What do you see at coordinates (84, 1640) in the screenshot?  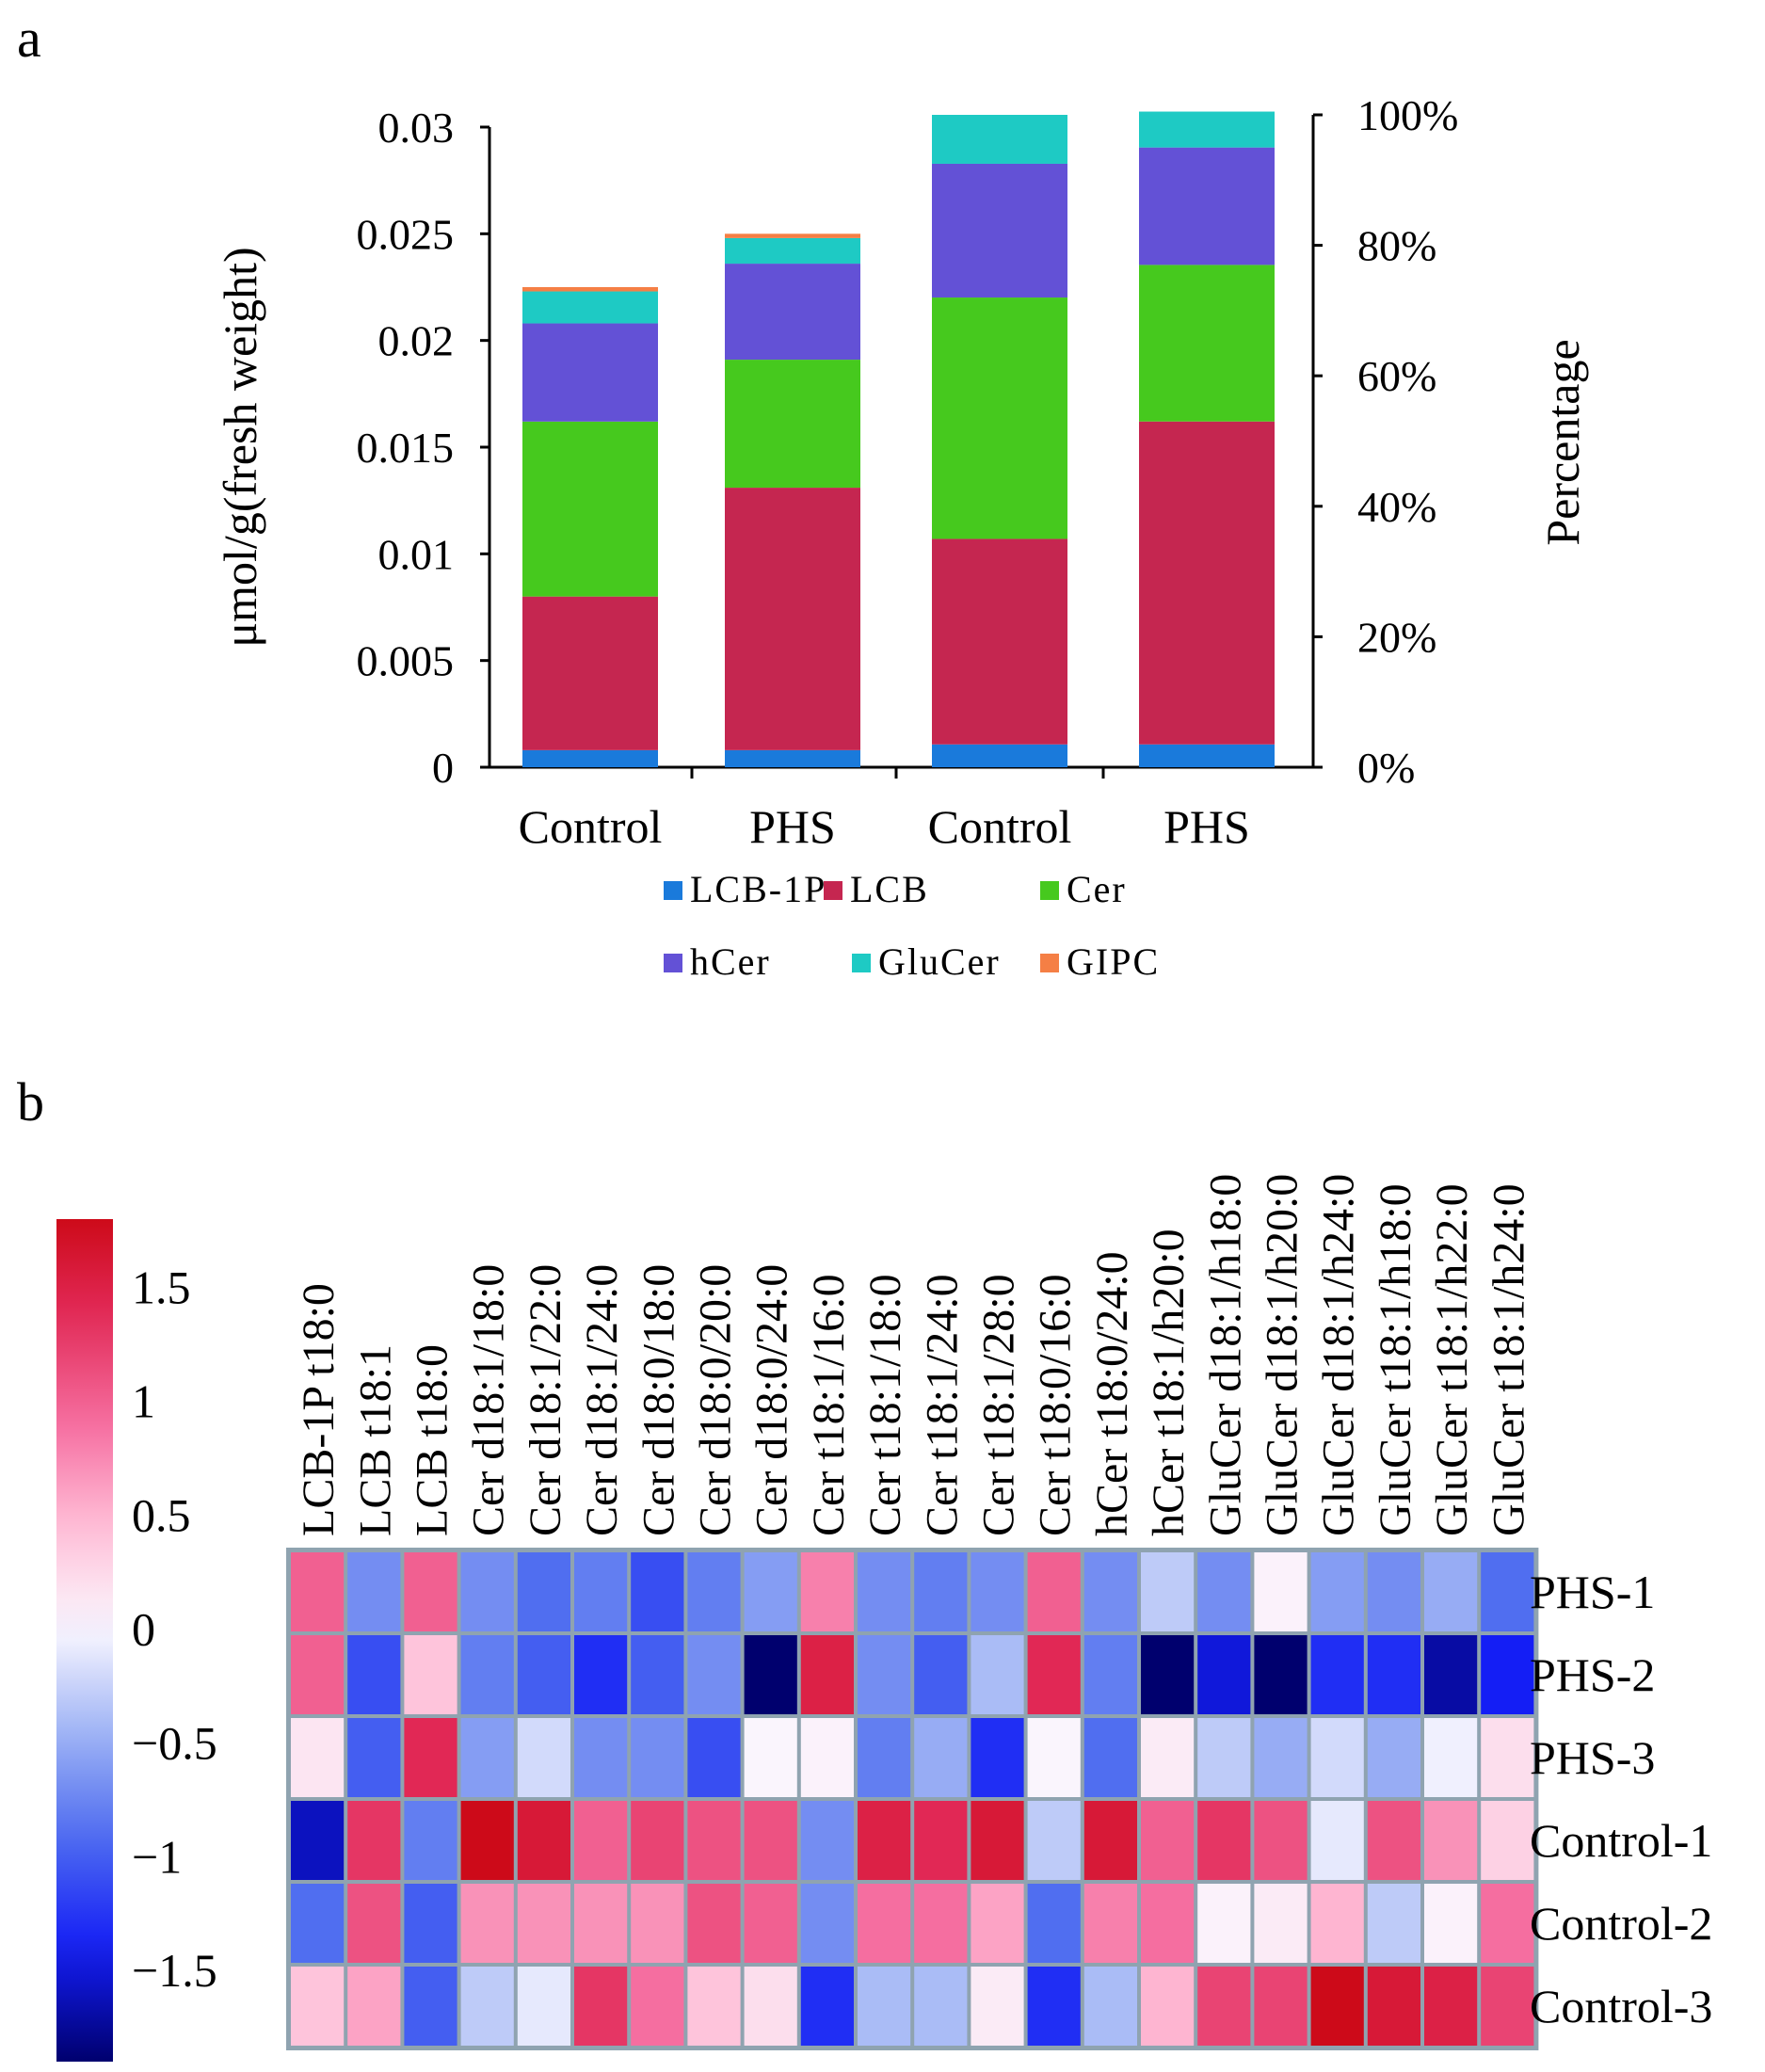 I see `colorbar` at bounding box center [84, 1640].